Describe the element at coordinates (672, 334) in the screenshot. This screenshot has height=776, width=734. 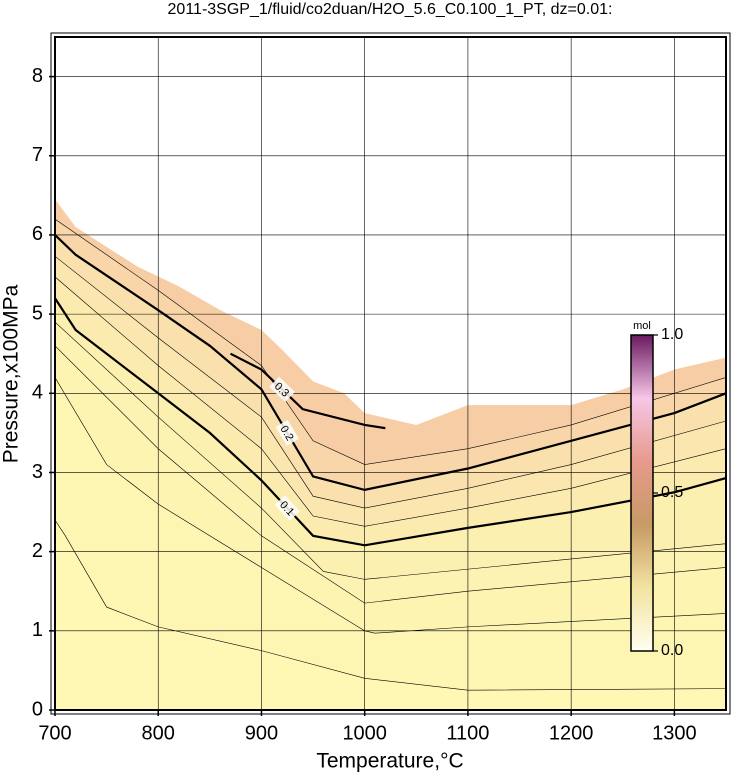
I see `colorbar-tick-label: 1.0` at that location.